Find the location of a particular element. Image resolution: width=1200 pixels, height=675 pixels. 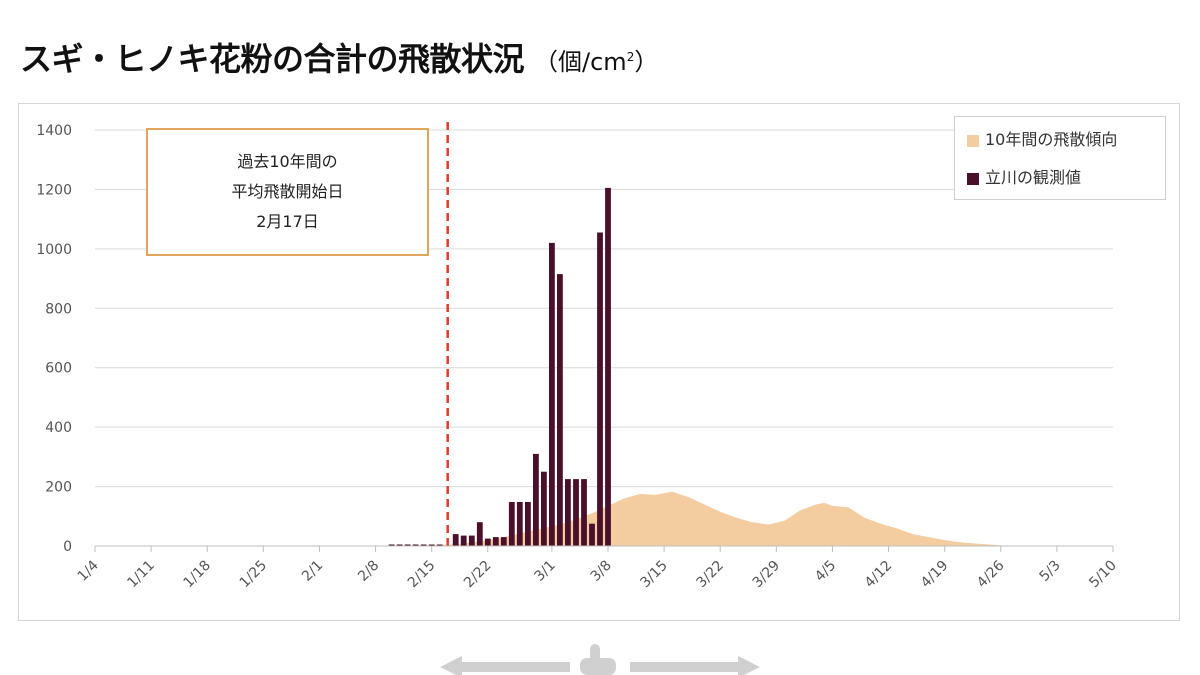

unit-superscript: 2 is located at coordinates (630, 57).